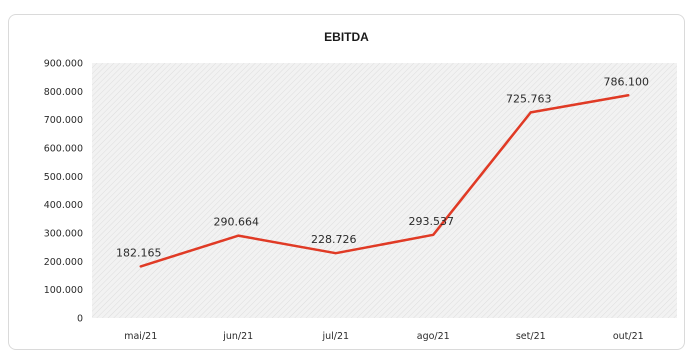 This screenshot has height=356, width=691. What do you see at coordinates (433, 336) in the screenshot?
I see `x-tick-label: ago/21` at bounding box center [433, 336].